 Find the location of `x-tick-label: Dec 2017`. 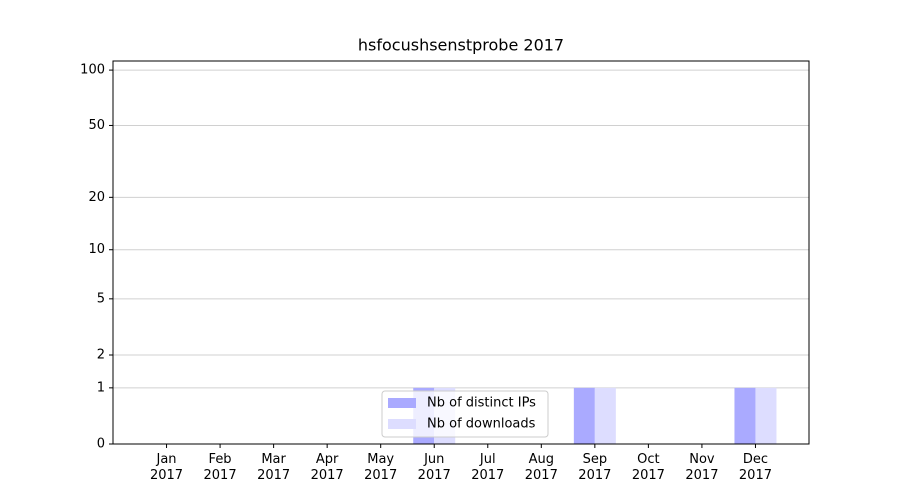

x-tick-label: Dec 2017 is located at coordinates (755, 467).